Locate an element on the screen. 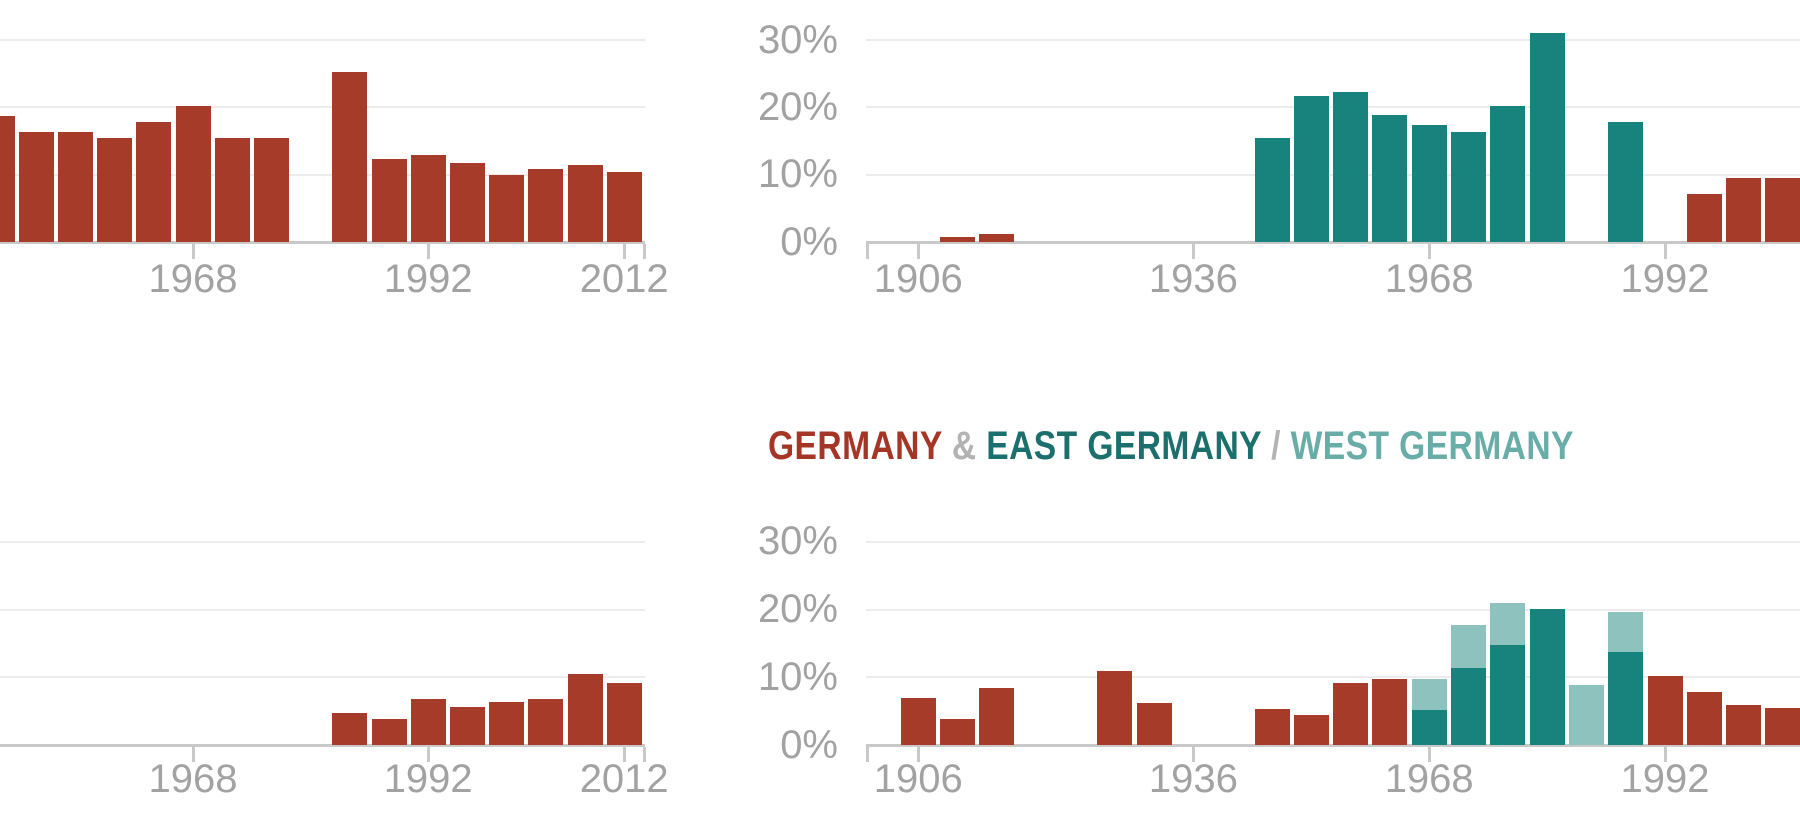  title-segment-slash: / is located at coordinates (1276, 446).